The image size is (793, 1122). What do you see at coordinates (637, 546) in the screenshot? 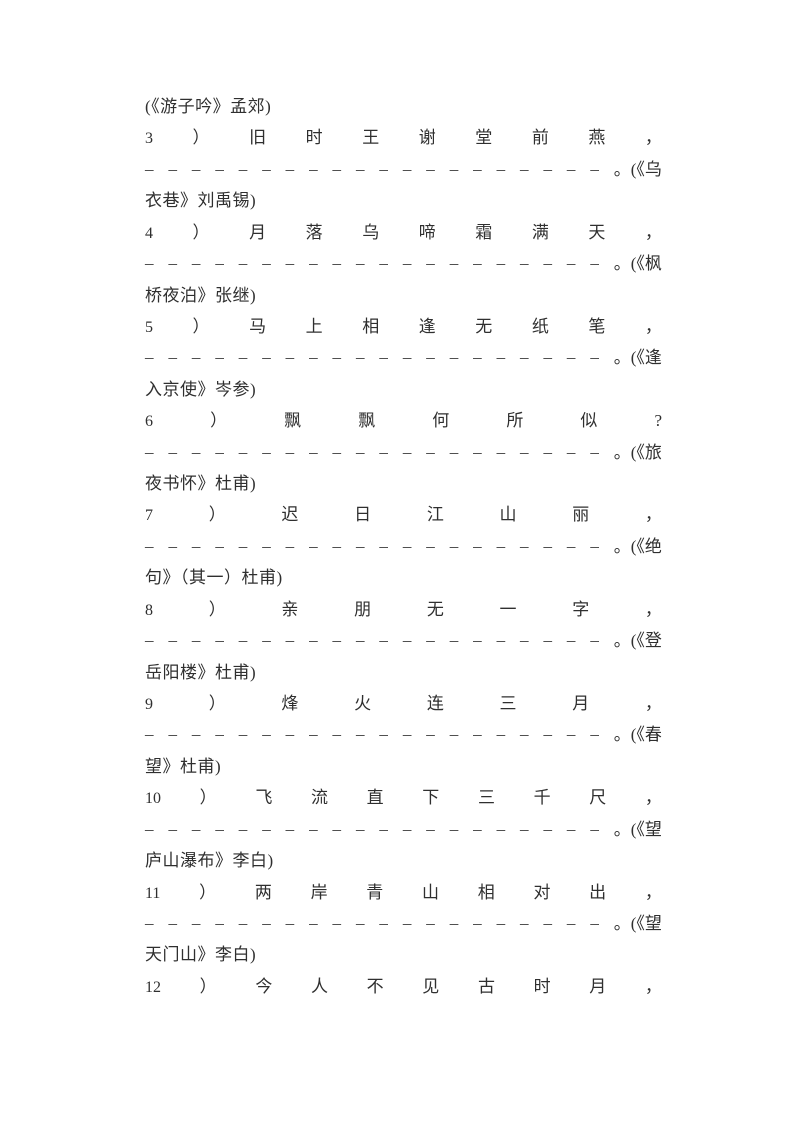
I see `blank-tail-source-start: 。(《绝` at bounding box center [637, 546].